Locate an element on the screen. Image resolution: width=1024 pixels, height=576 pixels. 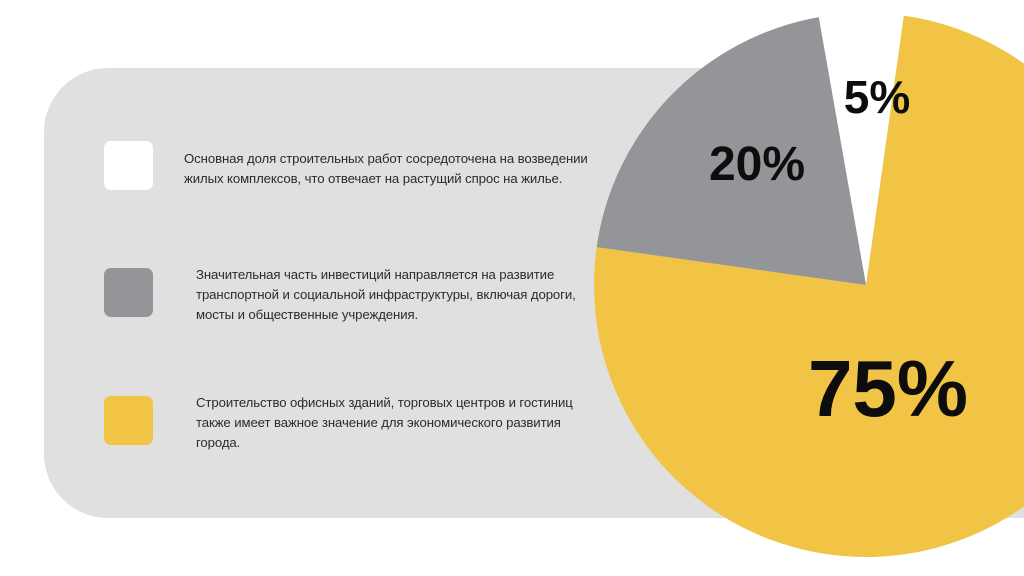
pie-label-5: 5% is located at coordinates (877, 97).